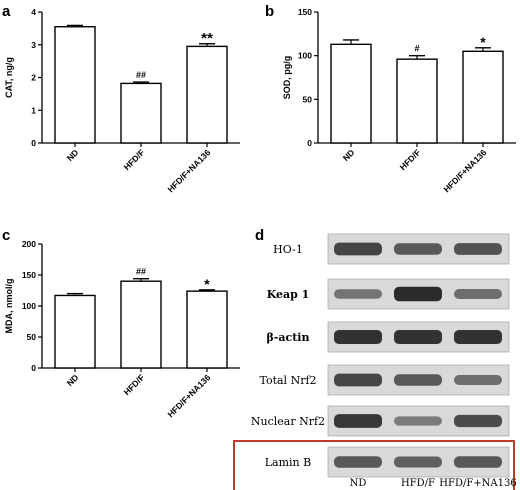  Describe the element at coordinates (477, 483) in the screenshot. I see `blot-lane-label: HFD/F+NA136` at that location.